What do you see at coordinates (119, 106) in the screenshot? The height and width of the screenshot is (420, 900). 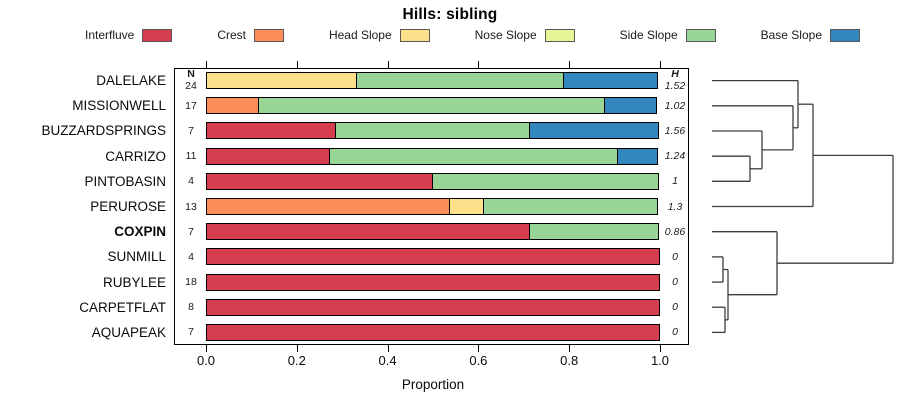 I see `row-label-missionwell: MISSIONWELL` at bounding box center [119, 106].